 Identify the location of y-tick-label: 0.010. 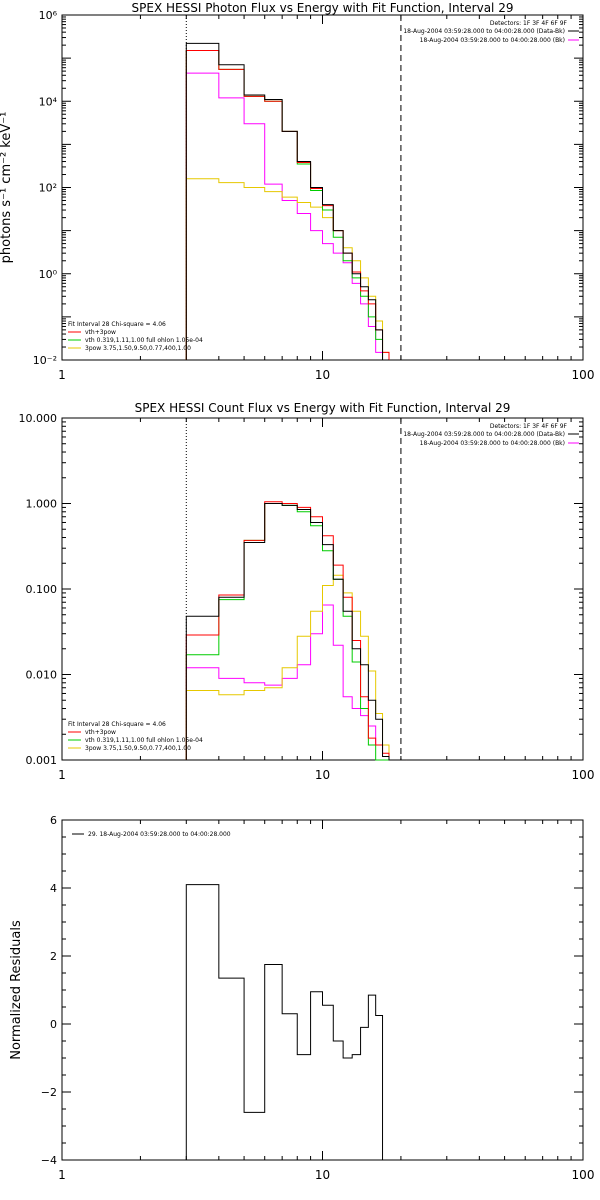
(42, 675).